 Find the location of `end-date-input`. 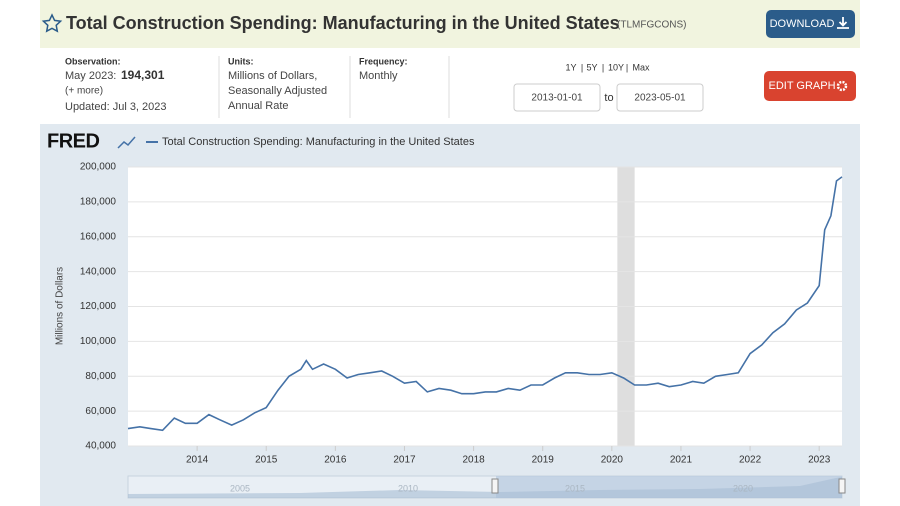

end-date-input is located at coordinates (660, 97).